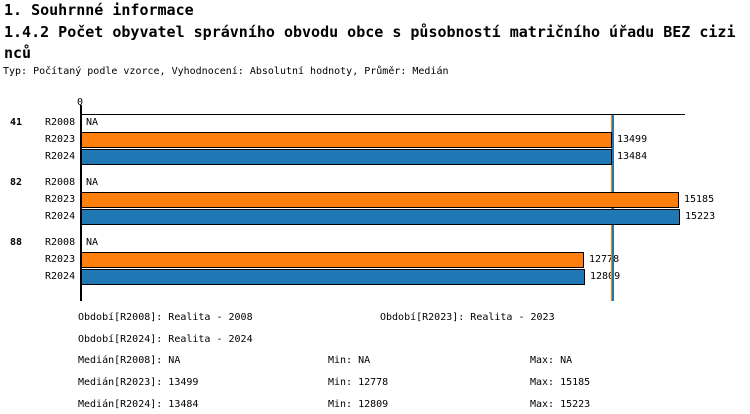 The height and width of the screenshot is (414, 750). What do you see at coordinates (18, 53) in the screenshot?
I see `chart-title-line-2: nců` at bounding box center [18, 53].